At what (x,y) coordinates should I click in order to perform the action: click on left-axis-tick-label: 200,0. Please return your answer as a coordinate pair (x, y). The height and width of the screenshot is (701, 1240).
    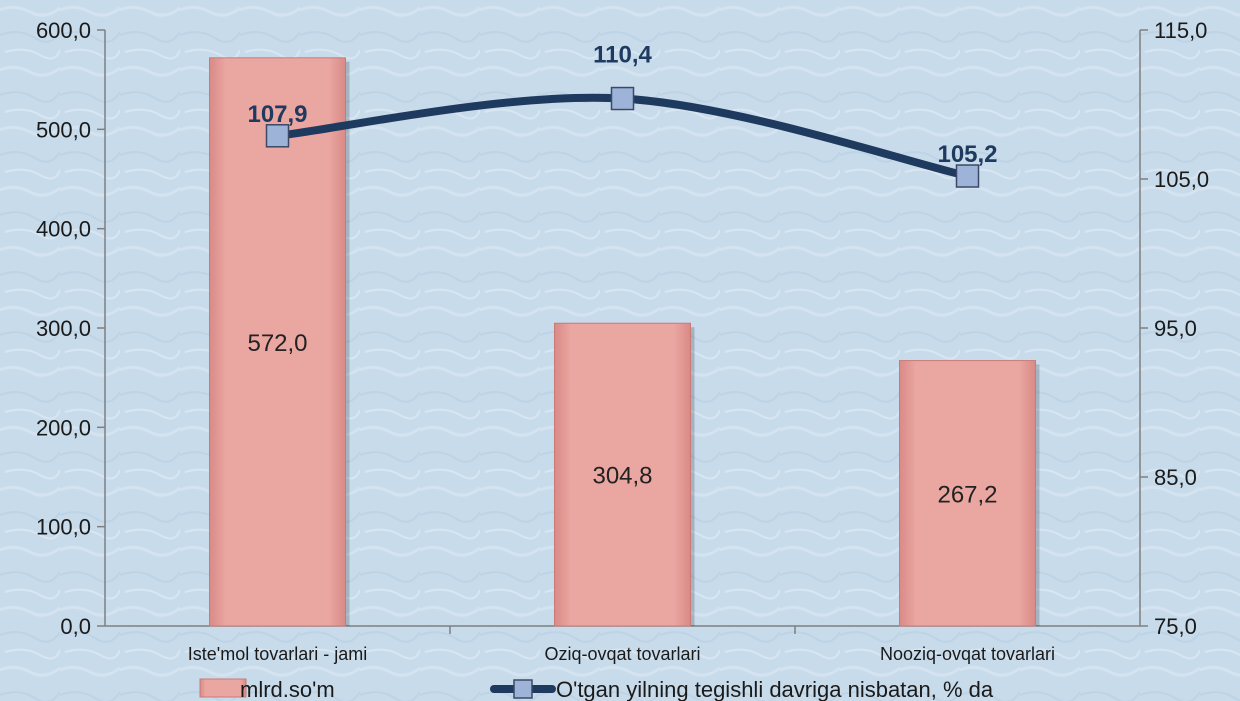
    Looking at the image, I should click on (63, 427).